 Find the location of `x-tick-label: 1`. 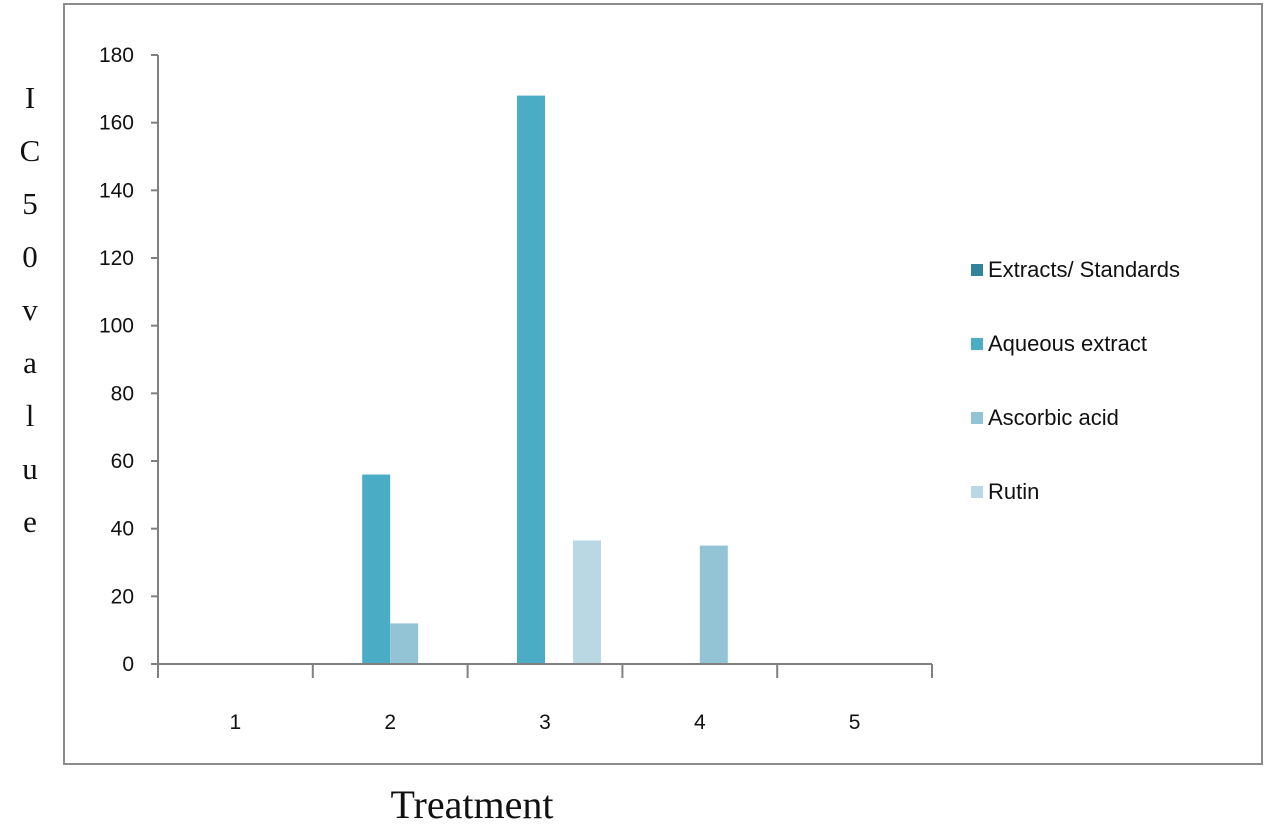

x-tick-label: 1 is located at coordinates (236, 722).